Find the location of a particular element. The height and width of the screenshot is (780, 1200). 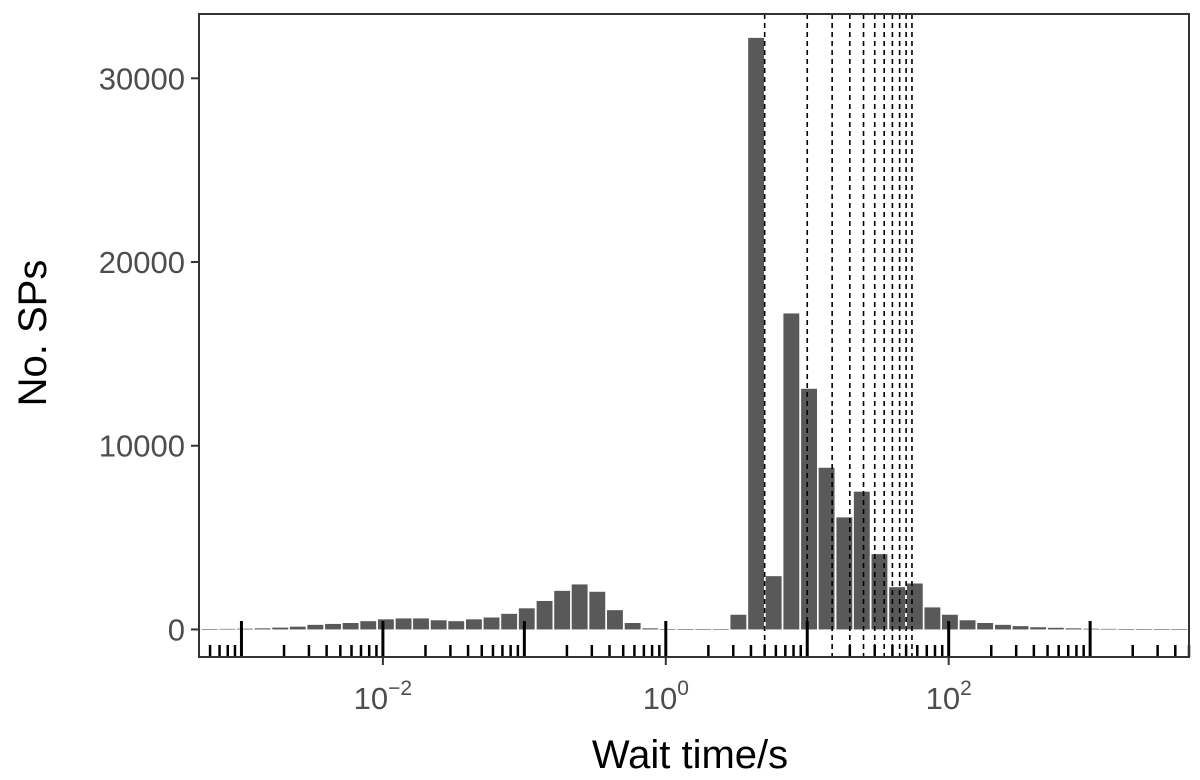

rug-ticks-layer is located at coordinates (699, 639).